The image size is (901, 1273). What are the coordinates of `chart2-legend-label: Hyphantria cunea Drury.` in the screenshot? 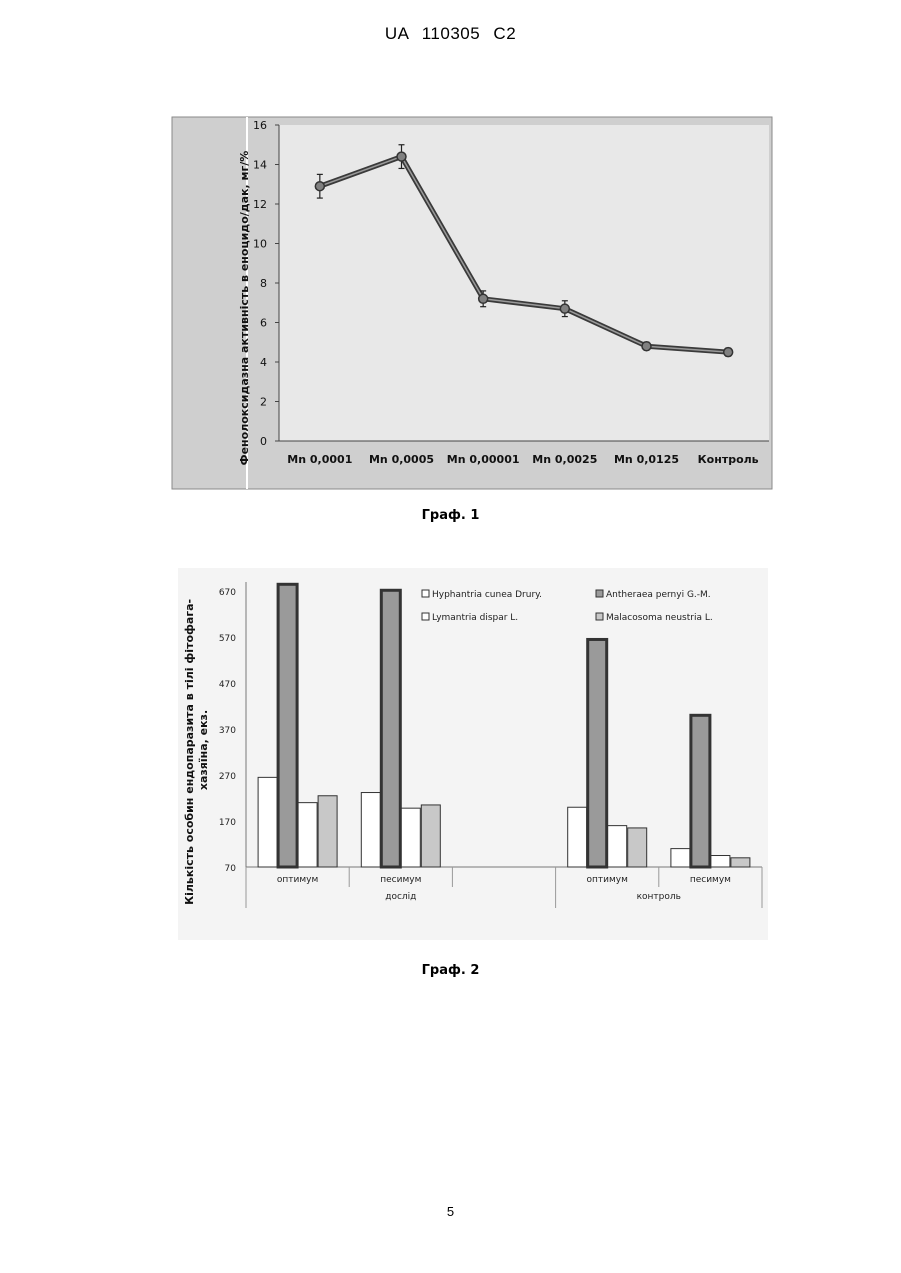 It's located at (487, 595).